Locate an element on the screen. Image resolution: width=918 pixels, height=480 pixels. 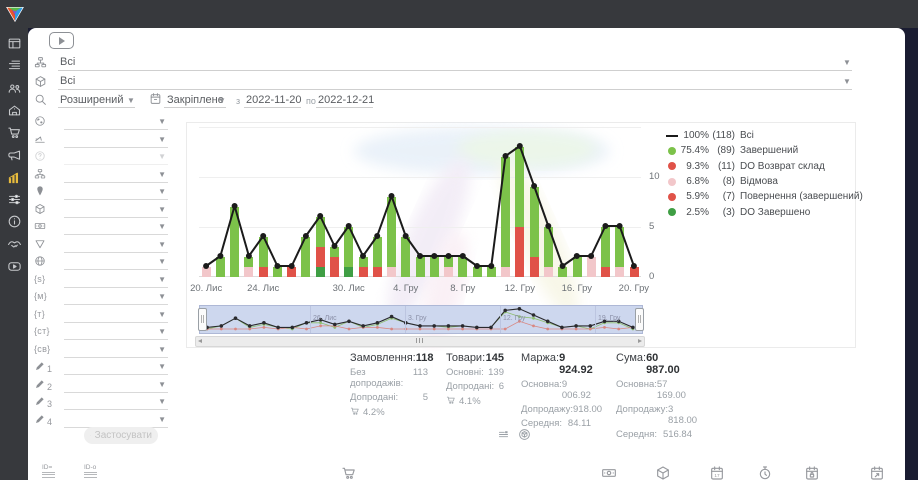
period-mode-select: Закріплене is located at coordinates (195, 100).